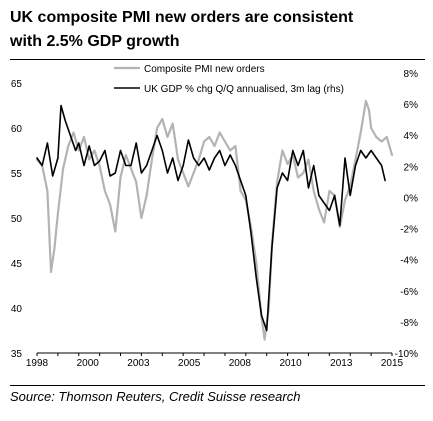 The image size is (433, 421). I want to click on left-axis-label: 60, so click(17, 129).